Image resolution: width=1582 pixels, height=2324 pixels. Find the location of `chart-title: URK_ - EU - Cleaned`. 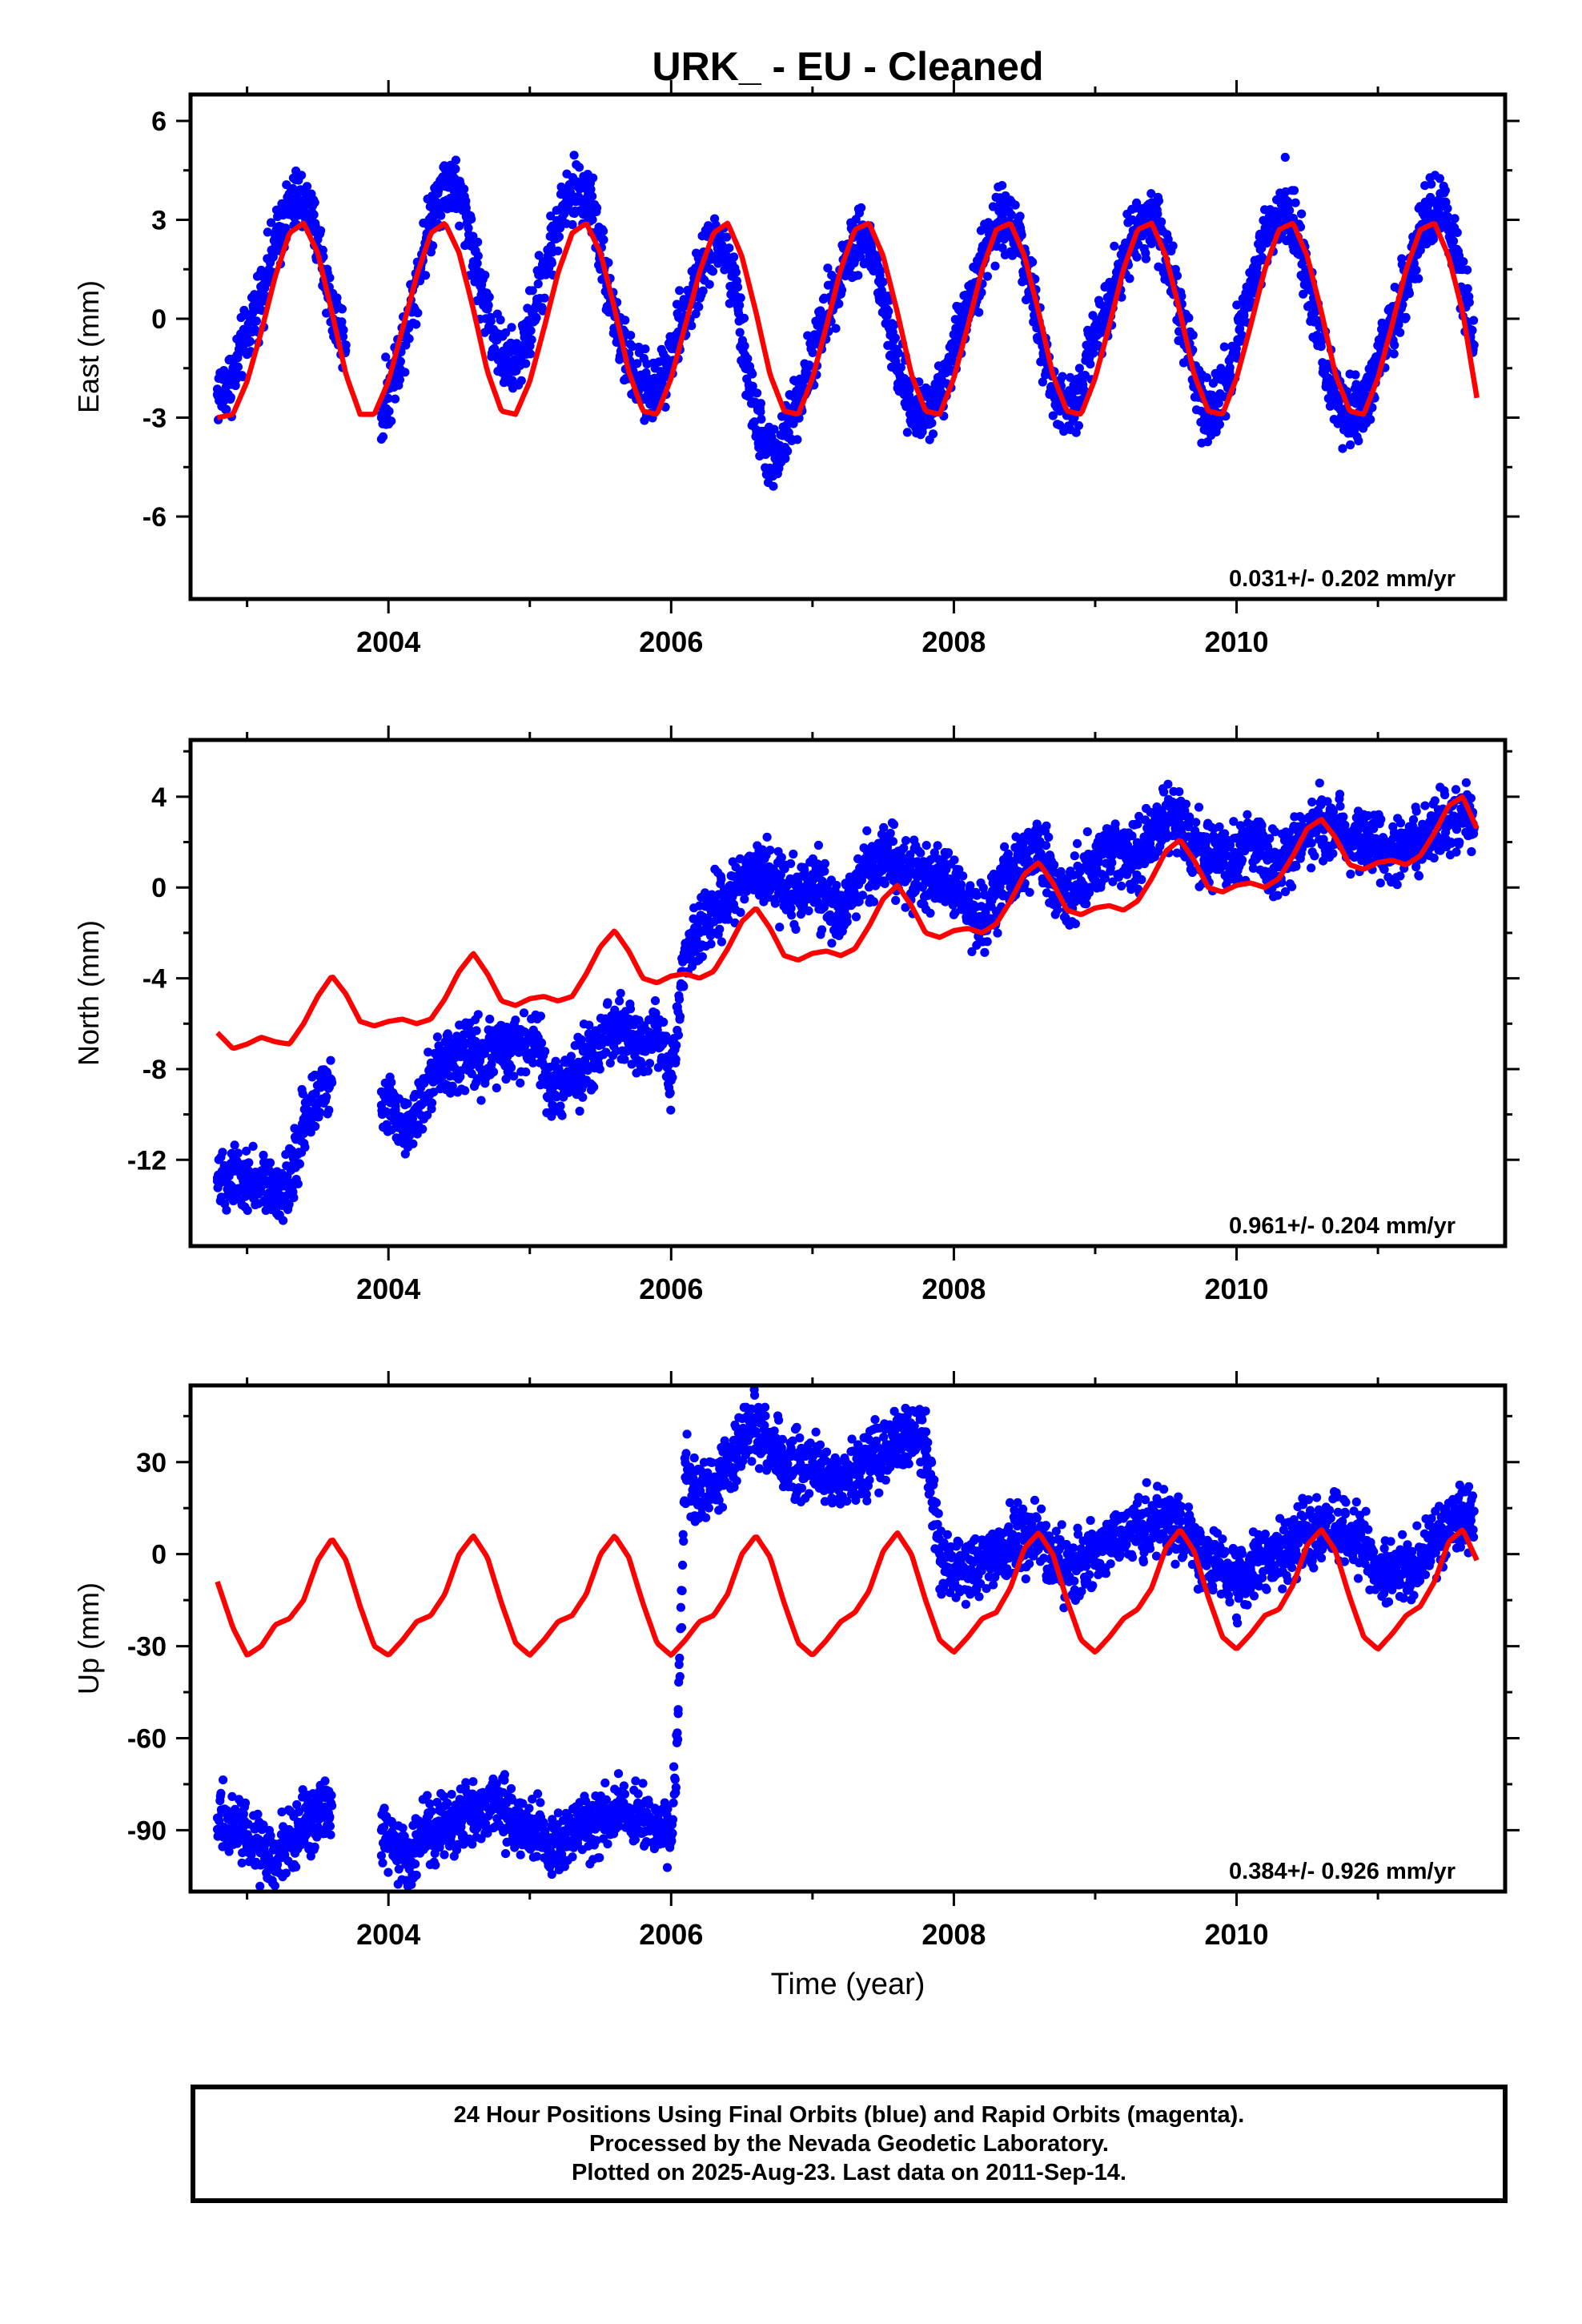

chart-title: URK_ - EU - Cleaned is located at coordinates (848, 66).